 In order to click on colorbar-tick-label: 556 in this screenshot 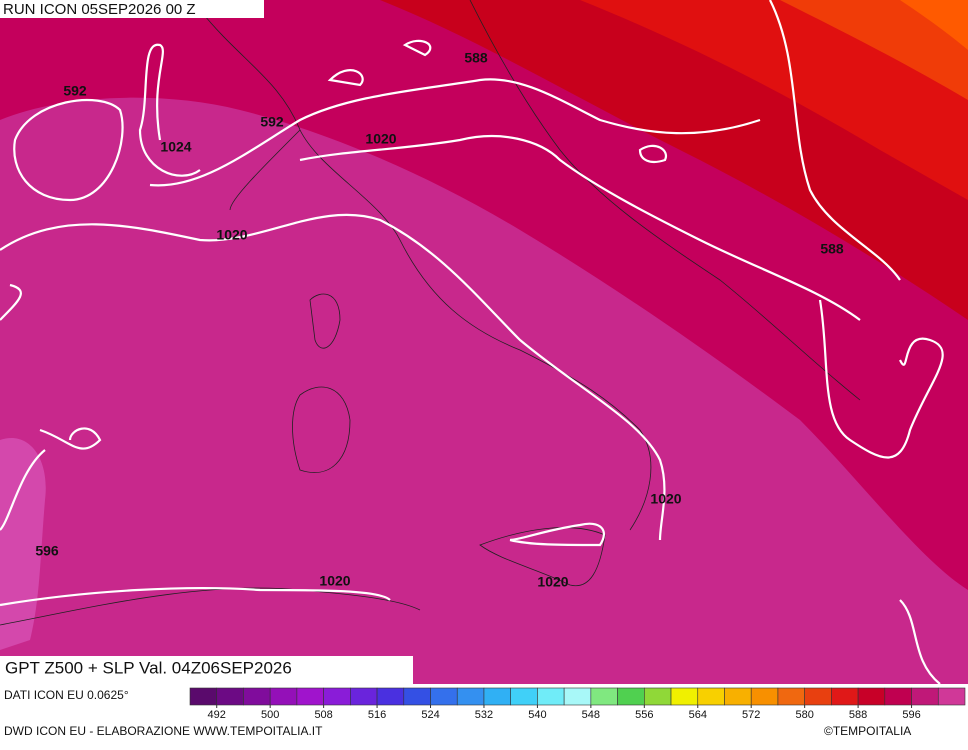, I will do `click(644, 715)`.